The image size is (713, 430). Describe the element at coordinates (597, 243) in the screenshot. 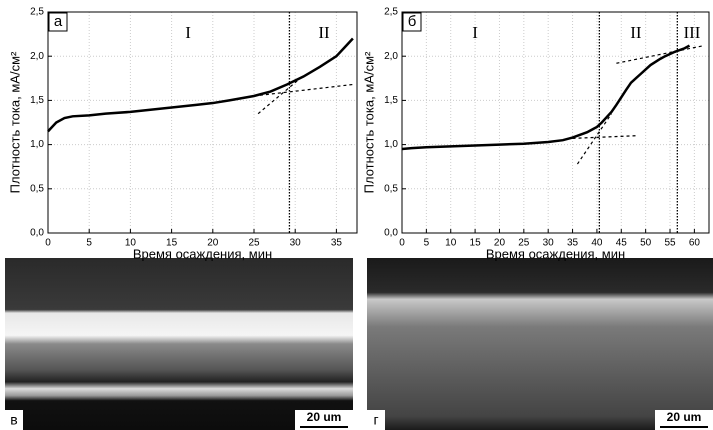

I see `x-tick-label: 40` at that location.